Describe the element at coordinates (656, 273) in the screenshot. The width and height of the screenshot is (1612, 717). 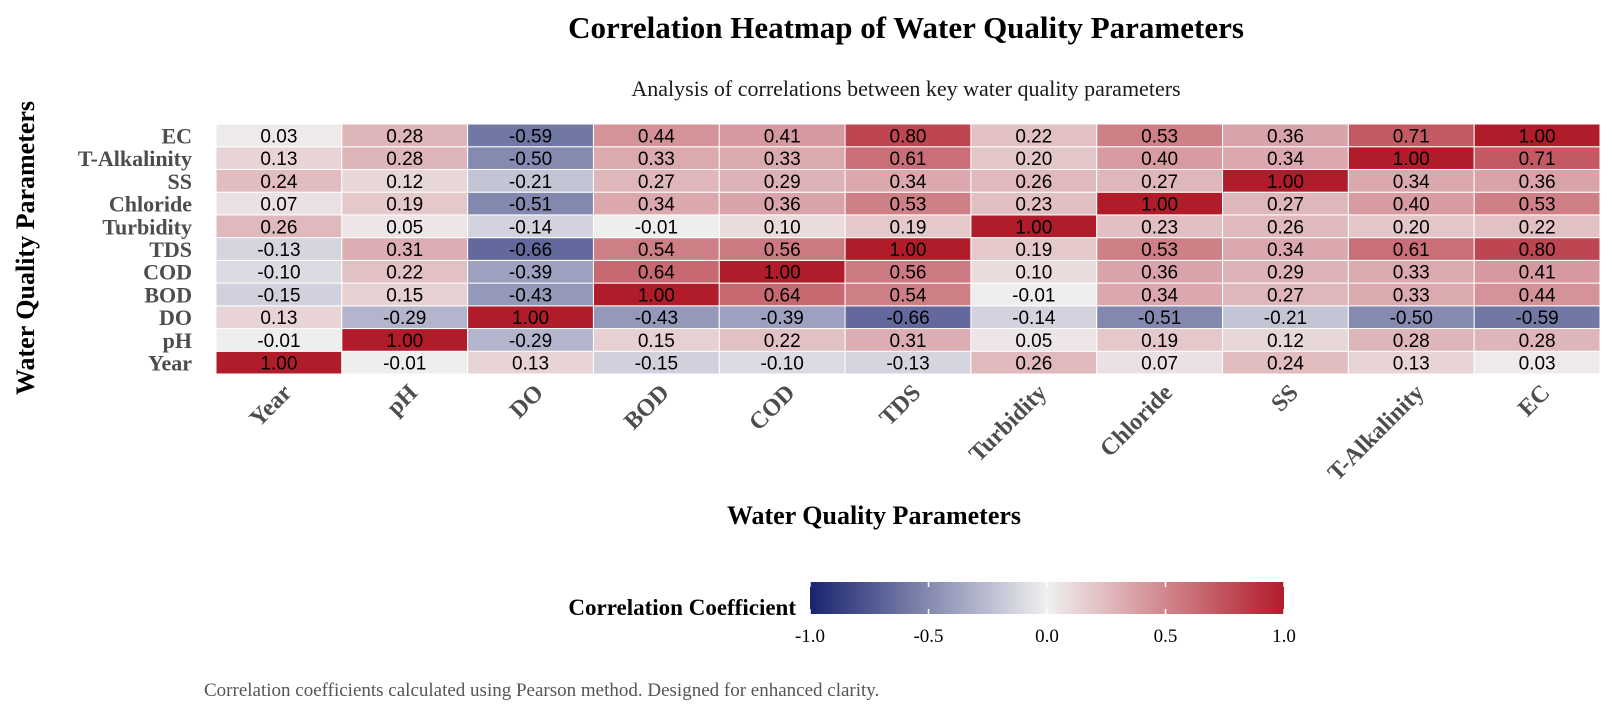
I see `heatmap-cell-label: 0.64` at that location.